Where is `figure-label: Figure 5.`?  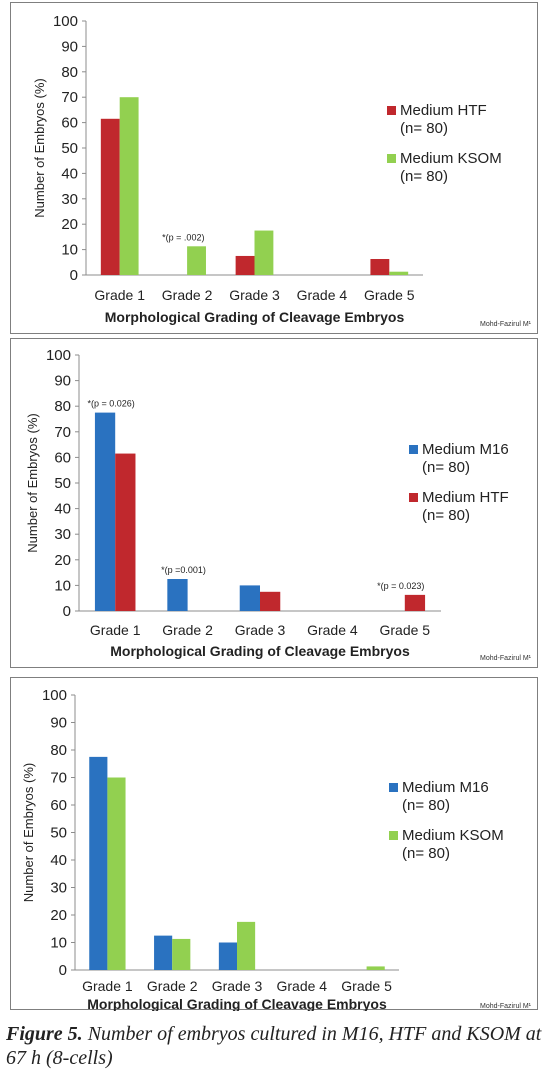
figure-label: Figure 5. is located at coordinates (44, 1034).